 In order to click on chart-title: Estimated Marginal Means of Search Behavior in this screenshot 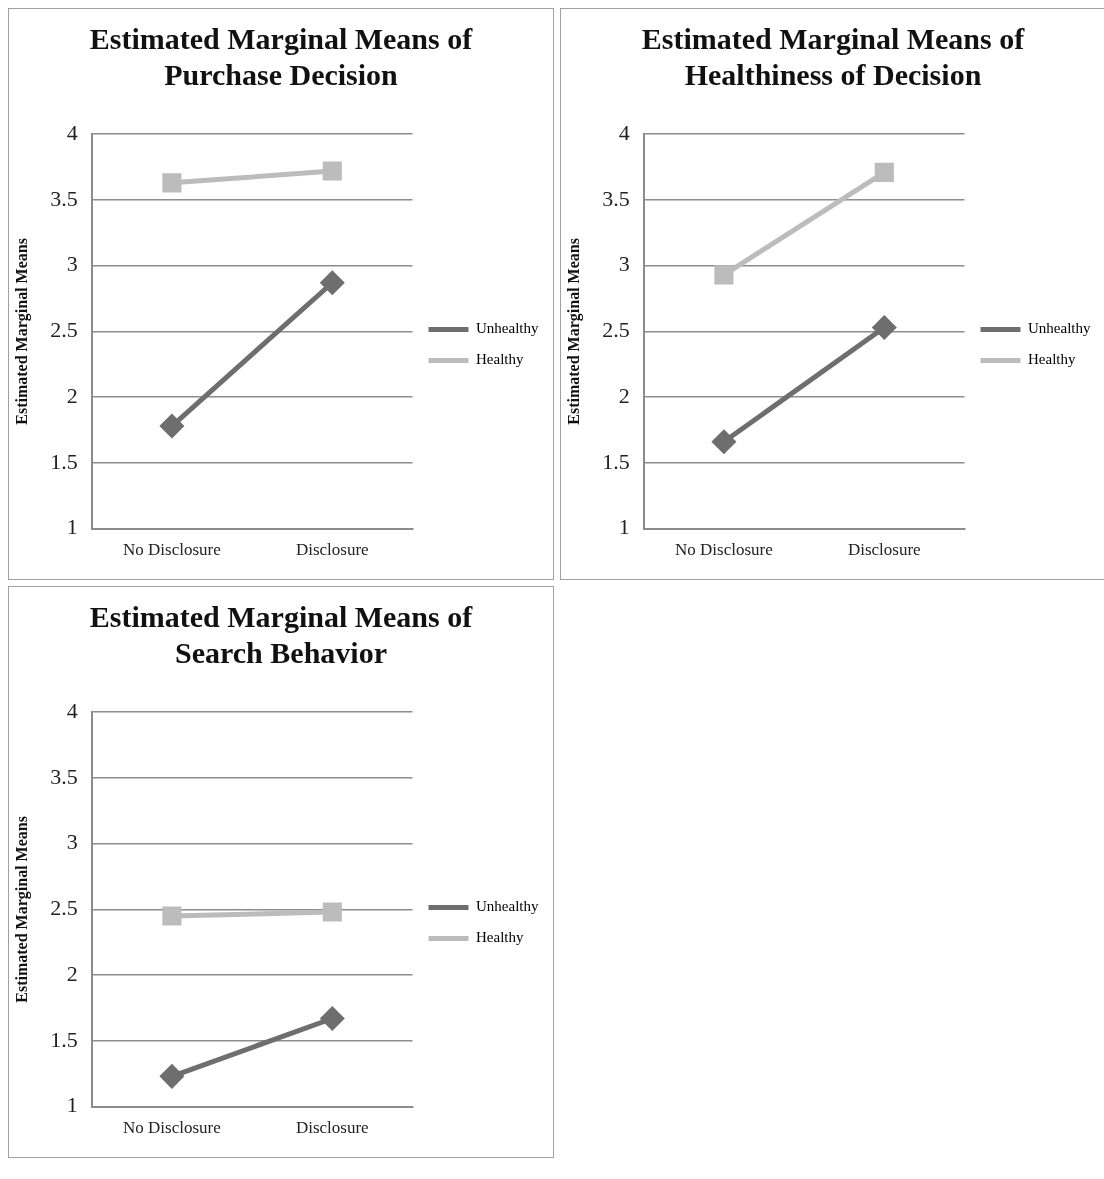, I will do `click(281, 635)`.